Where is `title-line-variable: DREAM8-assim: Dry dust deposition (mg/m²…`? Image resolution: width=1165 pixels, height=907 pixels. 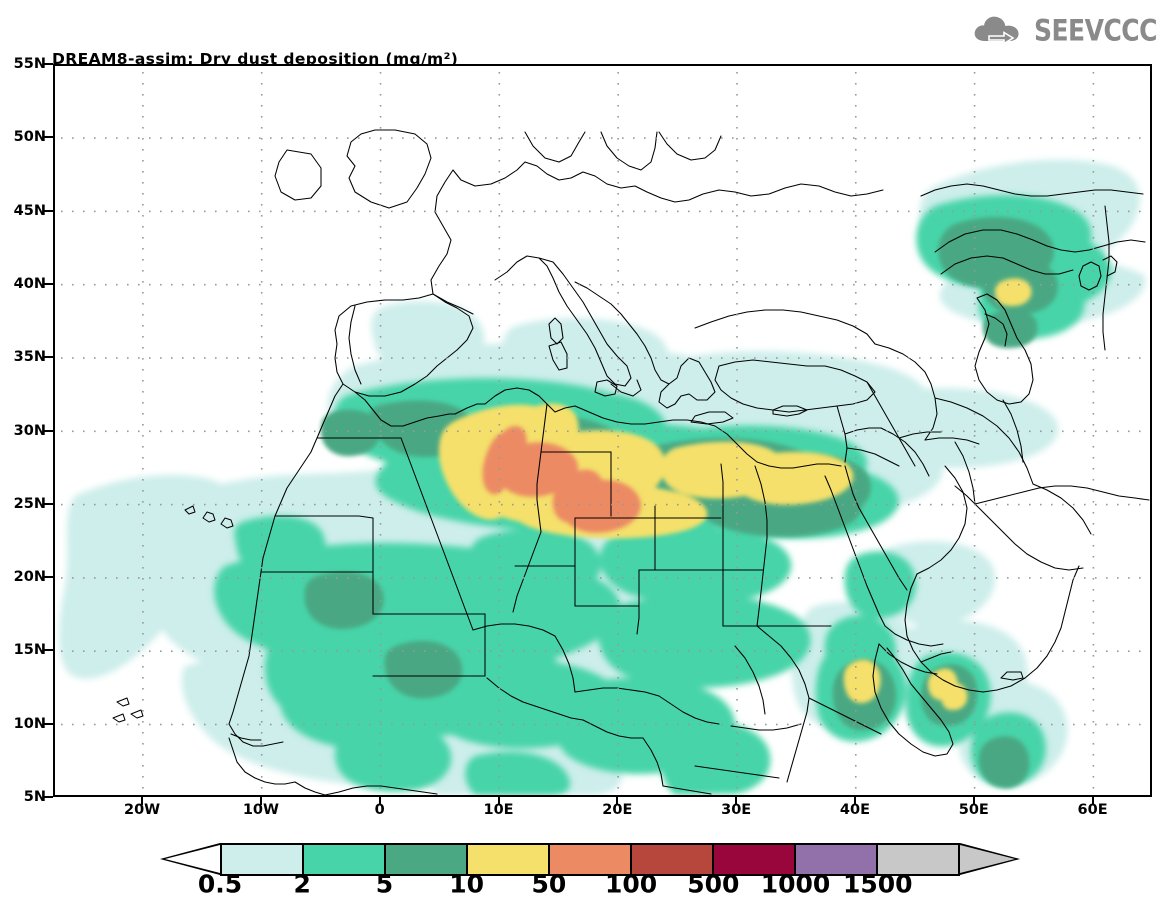 title-line-variable: DREAM8-assim: Dry dust deposition (mg/m²… is located at coordinates (255, 59).